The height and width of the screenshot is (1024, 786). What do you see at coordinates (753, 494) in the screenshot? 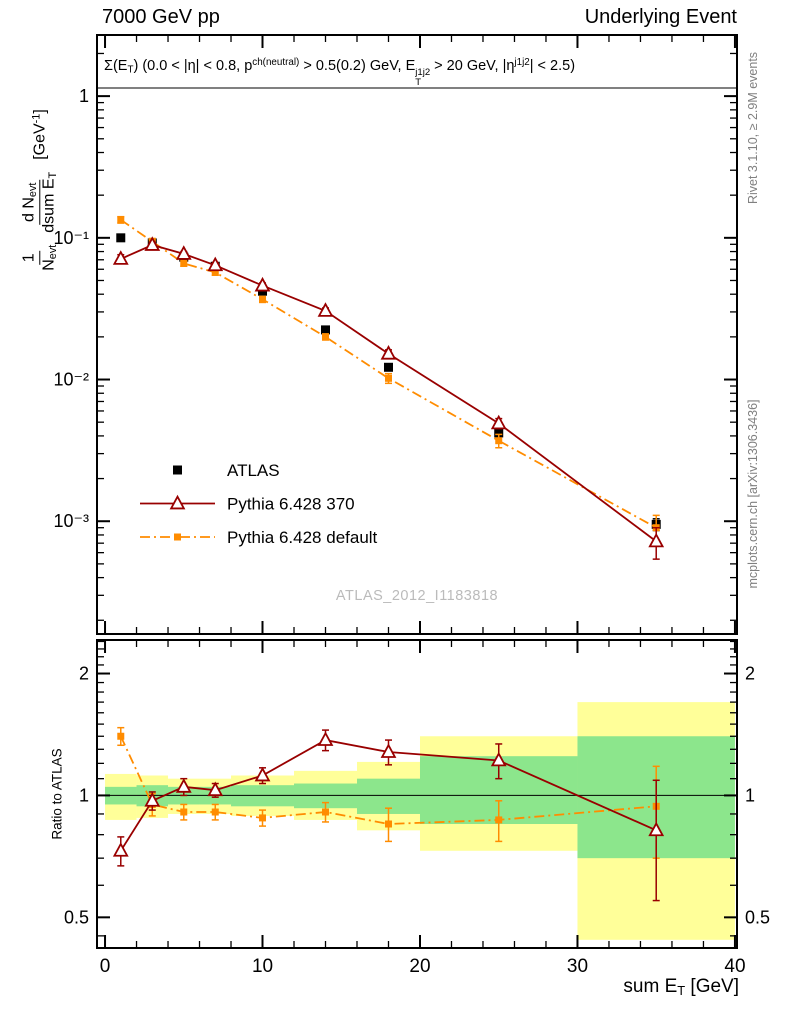
I see `mcplots-reference-text: mcplots.cern.ch [arXiv:1306.3436]` at bounding box center [753, 494].